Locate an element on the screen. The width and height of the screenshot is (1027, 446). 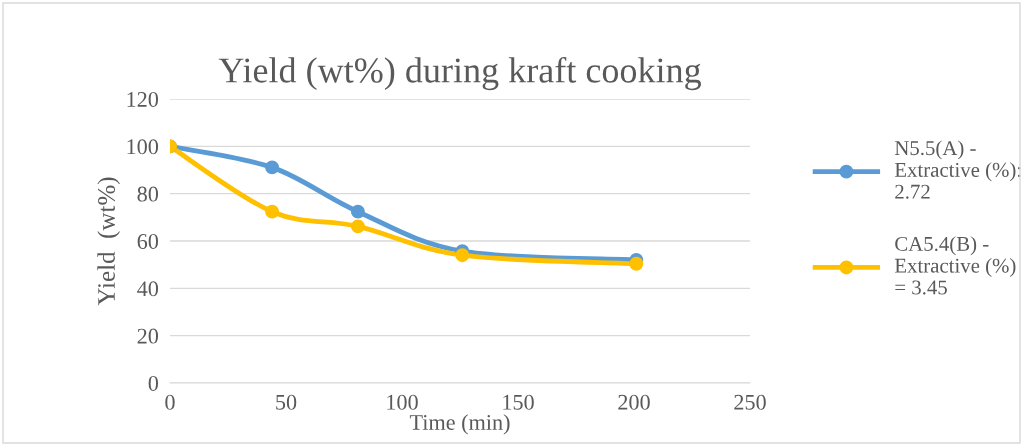
chart-title: Yield (wt%) during kraft cooking is located at coordinates (459, 73).